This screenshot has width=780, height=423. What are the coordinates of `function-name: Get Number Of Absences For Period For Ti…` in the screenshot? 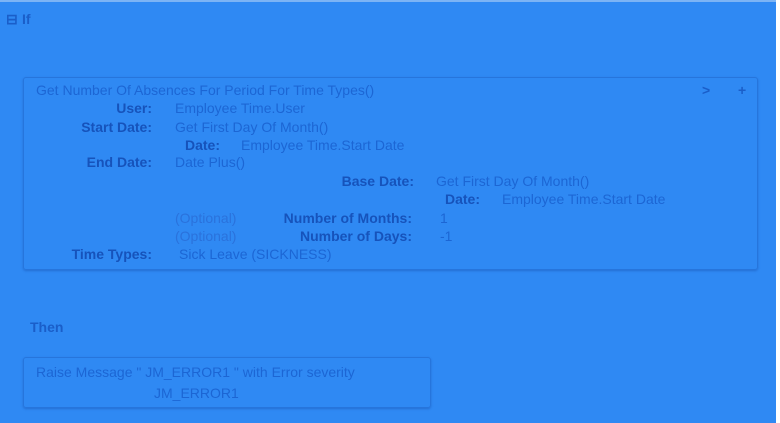 It's located at (205, 90).